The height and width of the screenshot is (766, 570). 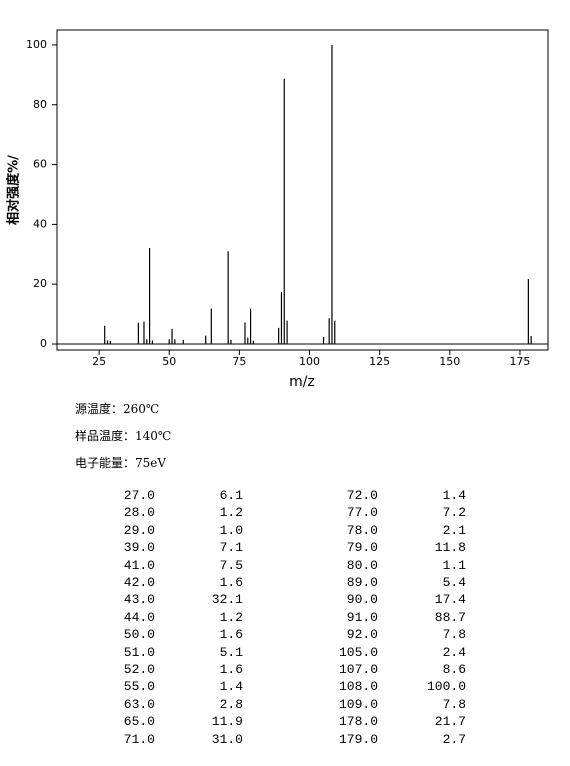 I want to click on mz-cell: 89.0, so click(x=362, y=582).